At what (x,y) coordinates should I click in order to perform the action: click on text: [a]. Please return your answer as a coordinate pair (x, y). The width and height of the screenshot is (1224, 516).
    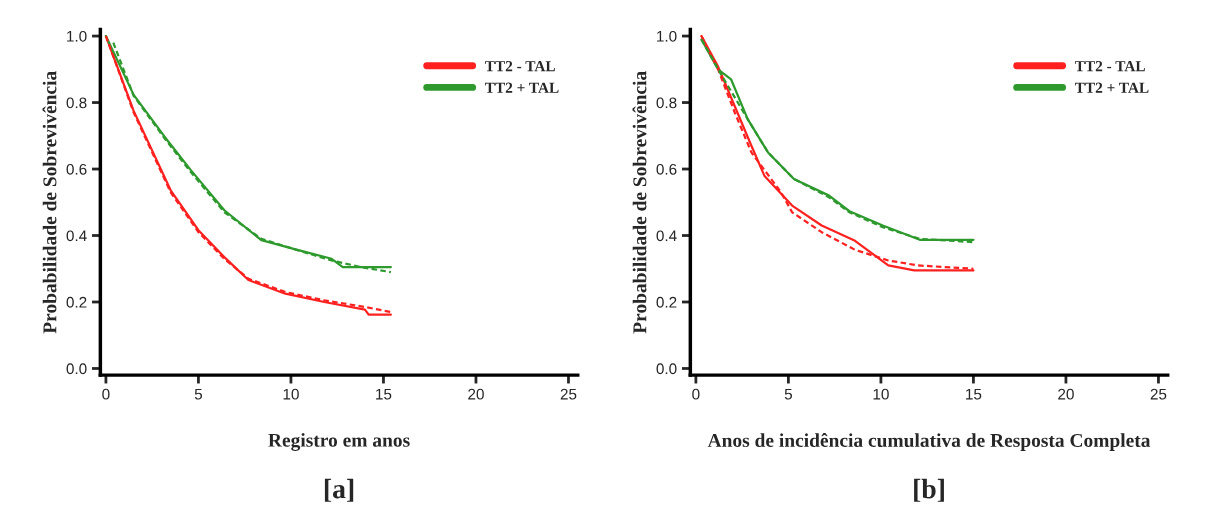
    Looking at the image, I should click on (339, 490).